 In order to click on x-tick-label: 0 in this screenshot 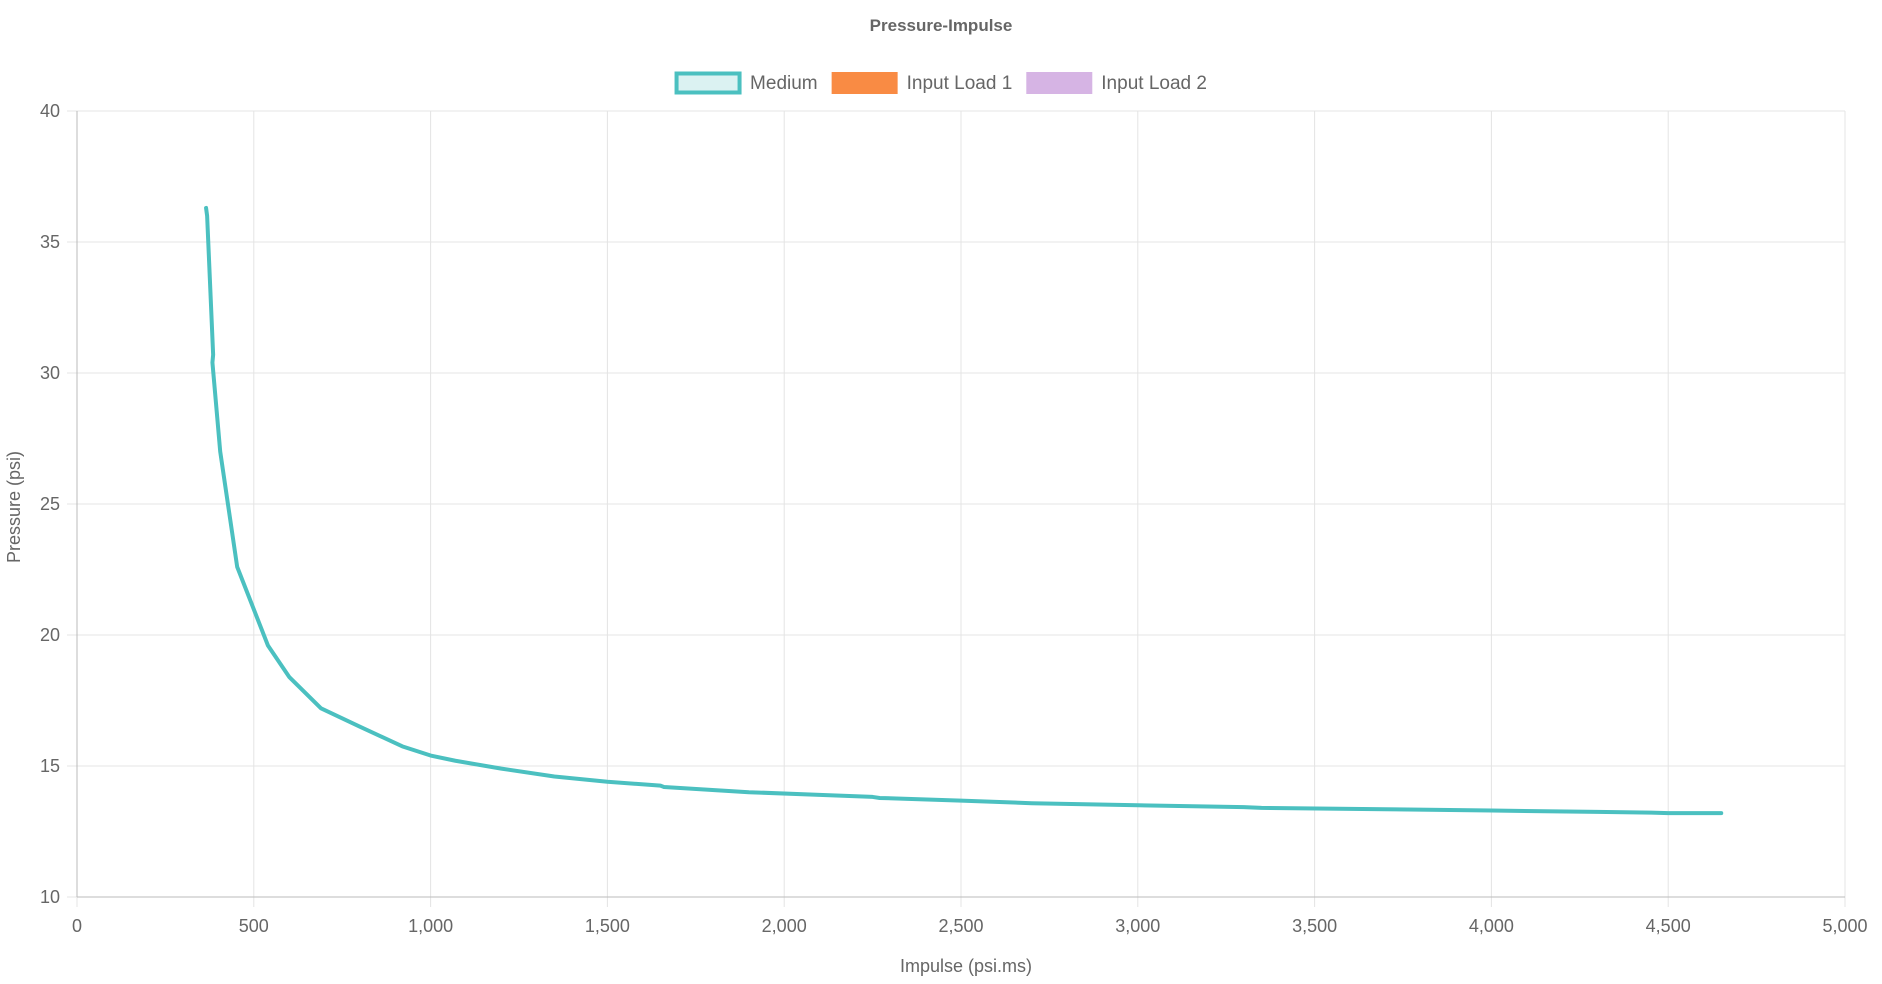, I will do `click(77, 926)`.